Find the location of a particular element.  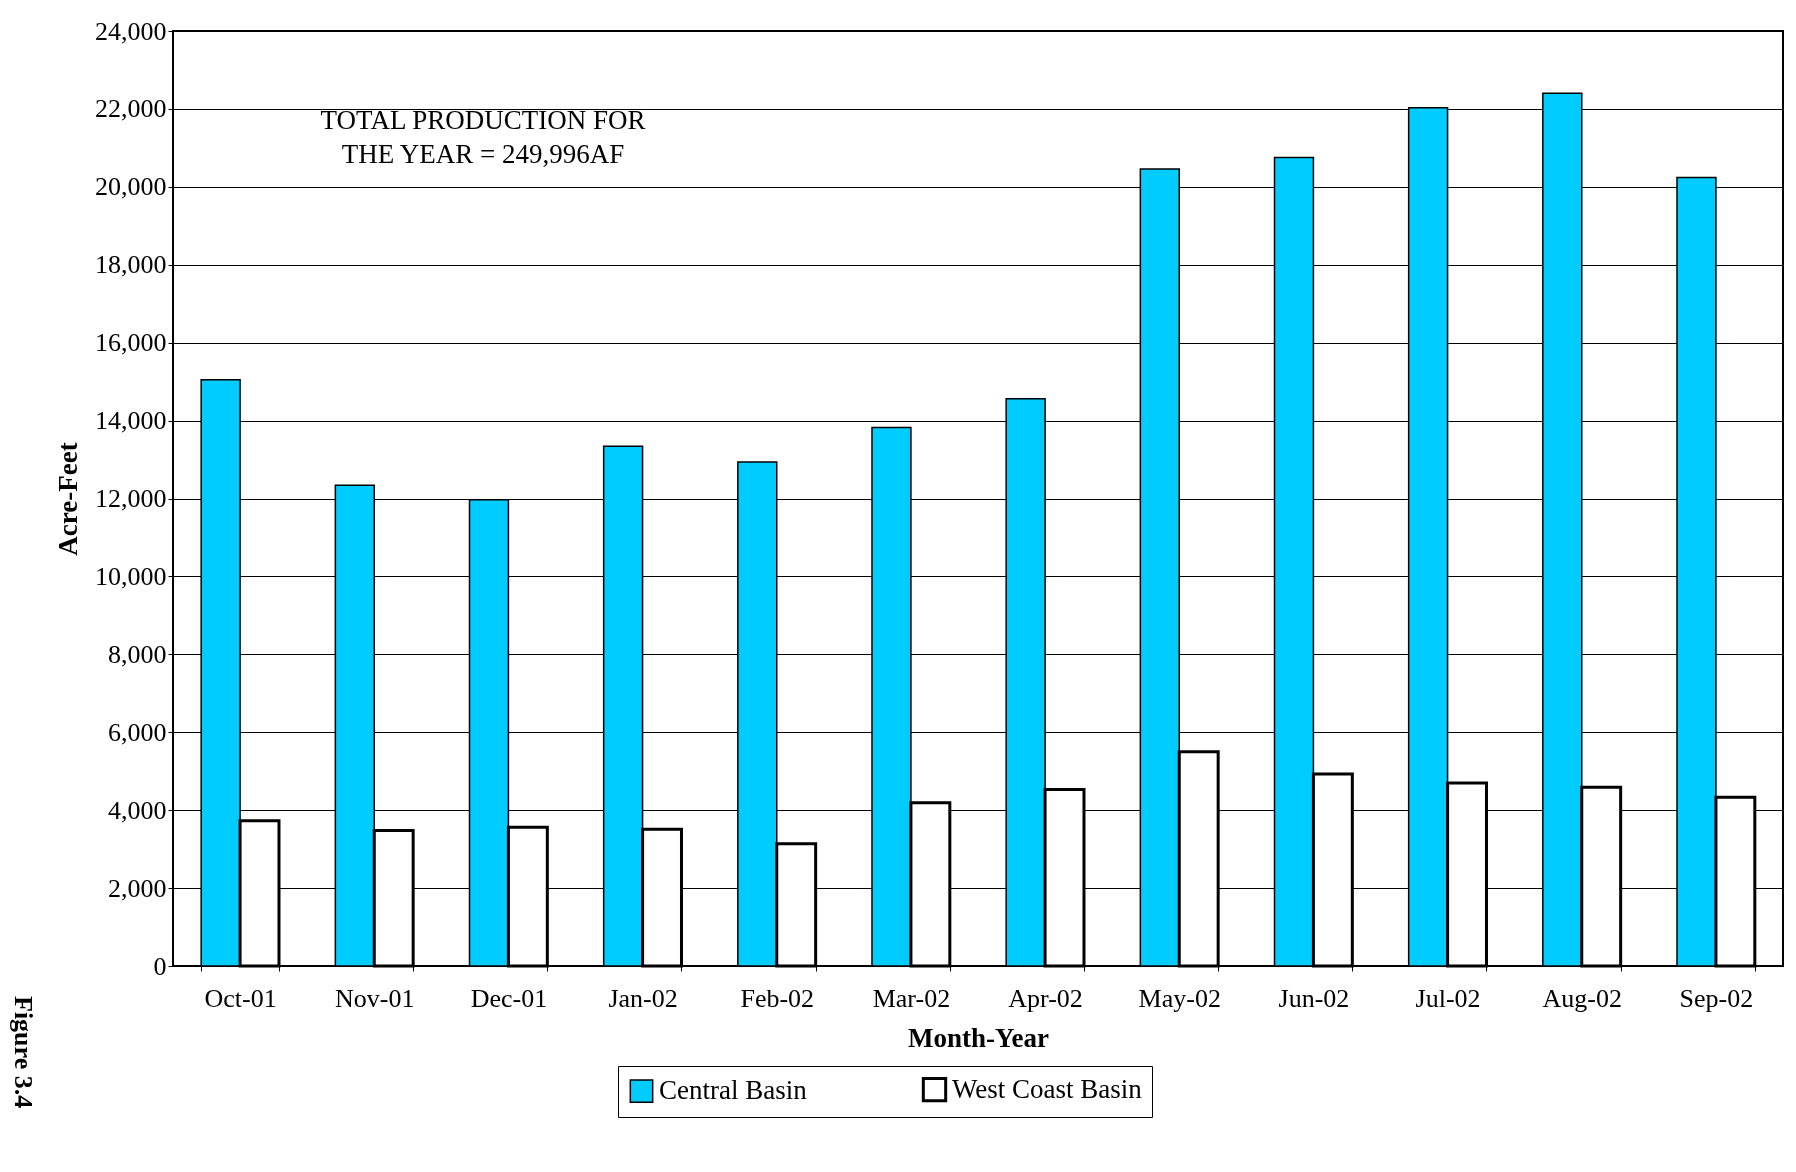

y-tick-label: 22,000 is located at coordinates (131, 109).